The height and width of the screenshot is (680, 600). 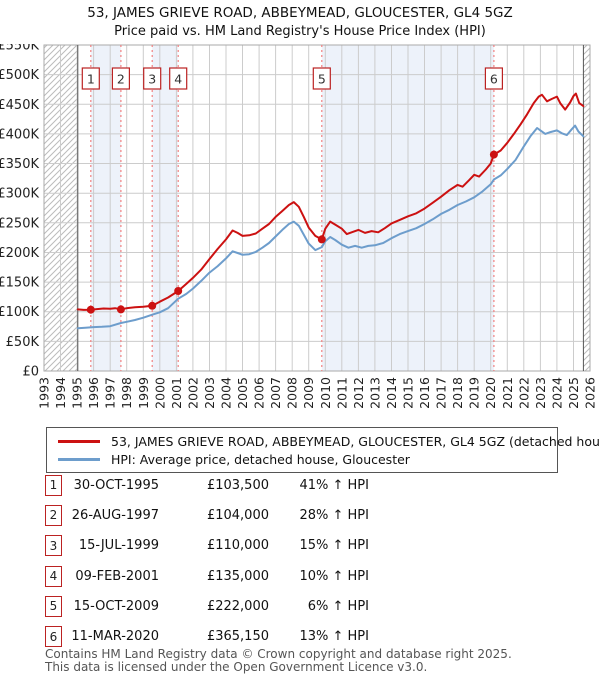 I want to click on sale-number-badge: 5, so click(x=53, y=606).